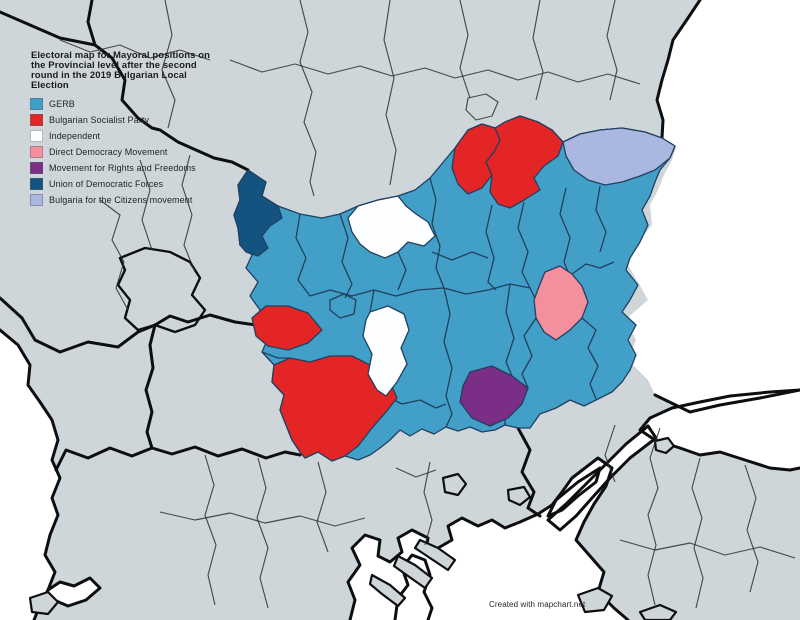 This screenshot has height=620, width=800. I want to click on macedonia-albania-border, so click(150, 386).